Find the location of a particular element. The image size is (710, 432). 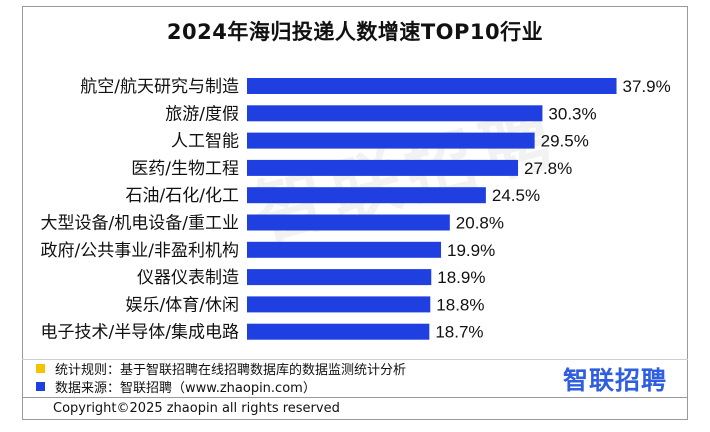

value-label: 20.8% is located at coordinates (480, 223).